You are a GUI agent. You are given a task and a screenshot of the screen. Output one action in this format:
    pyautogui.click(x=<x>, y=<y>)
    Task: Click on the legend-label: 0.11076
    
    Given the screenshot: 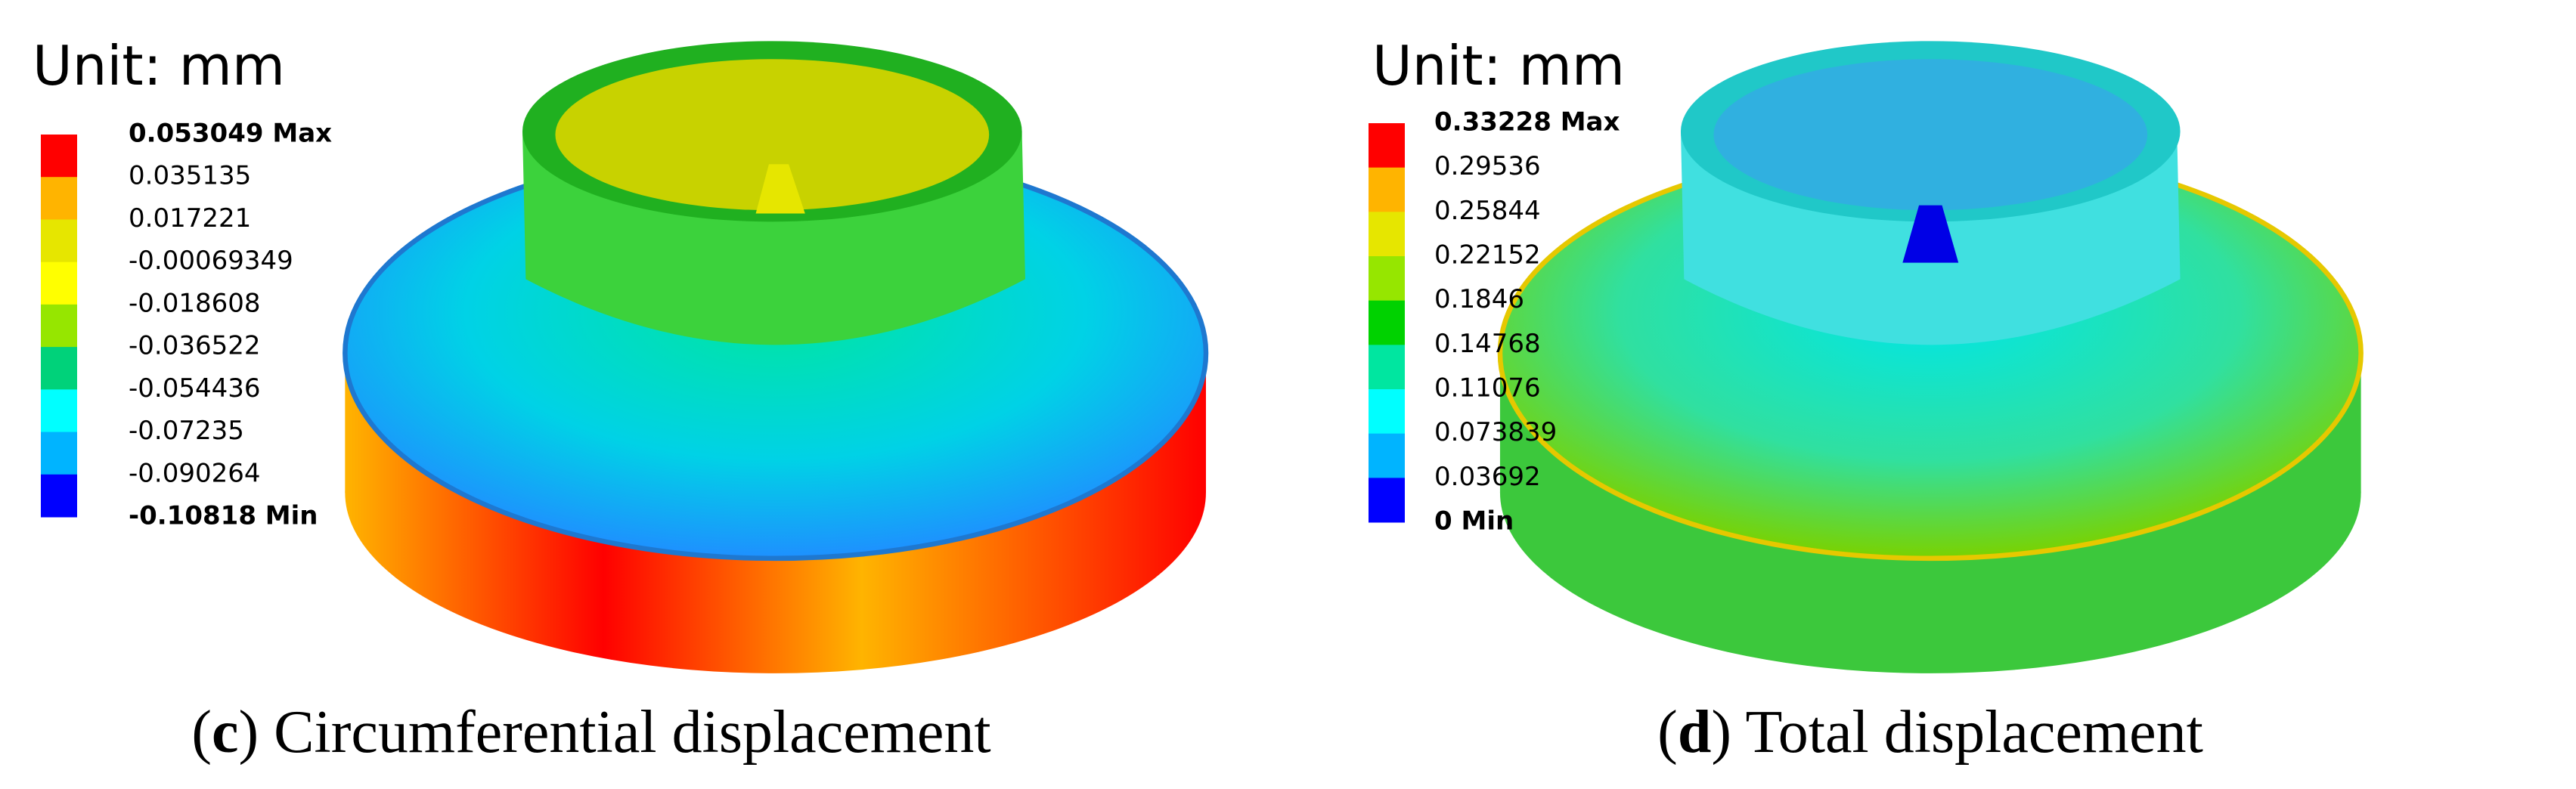 What is the action you would take?
    pyautogui.click(x=1487, y=388)
    